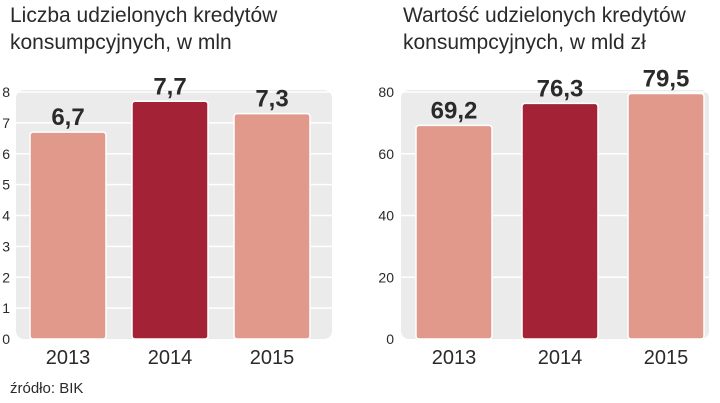 The height and width of the screenshot is (403, 720). I want to click on right-y-tick-label: 0, so click(390, 339).